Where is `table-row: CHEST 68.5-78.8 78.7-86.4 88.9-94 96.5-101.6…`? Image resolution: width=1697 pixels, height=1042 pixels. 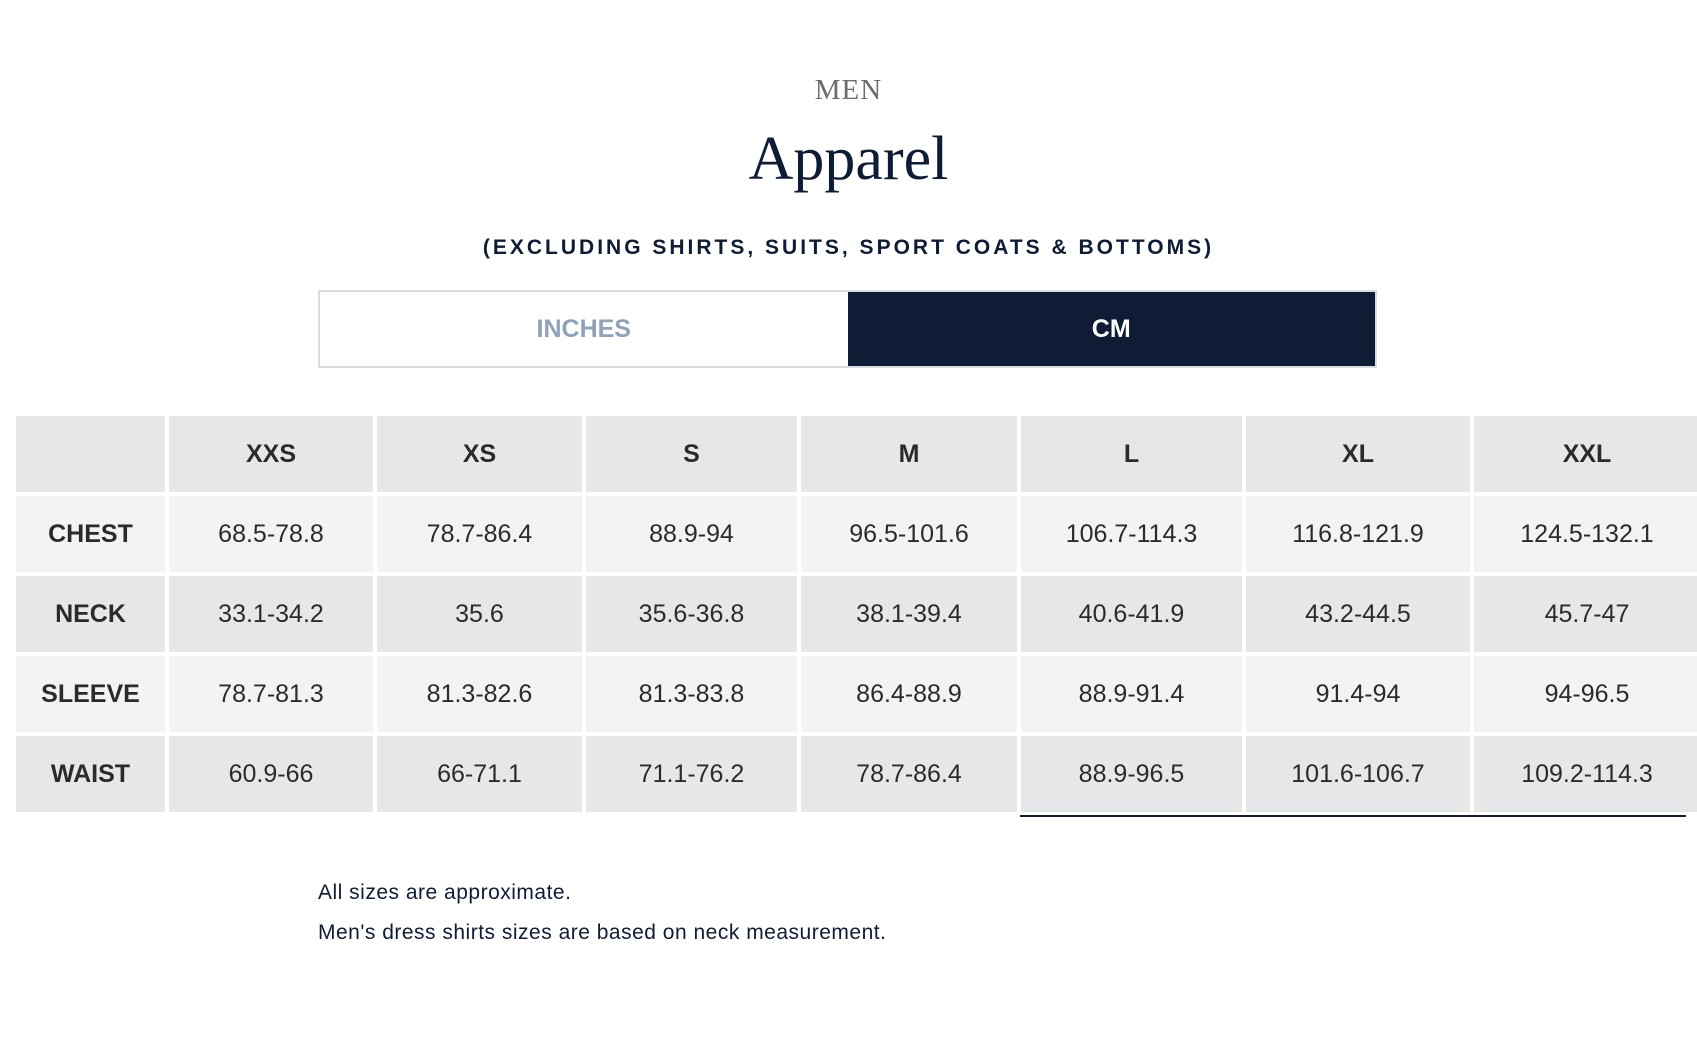
table-row: CHEST 68.5-78.8 78.7-86.4 88.9-94 96.5-101.6… is located at coordinates (856, 534).